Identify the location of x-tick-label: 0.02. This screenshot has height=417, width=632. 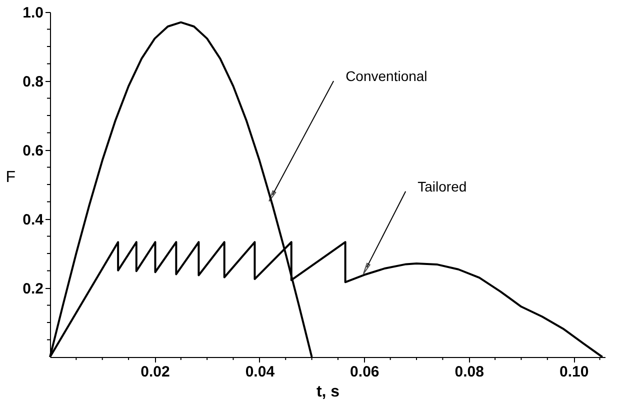
(155, 372).